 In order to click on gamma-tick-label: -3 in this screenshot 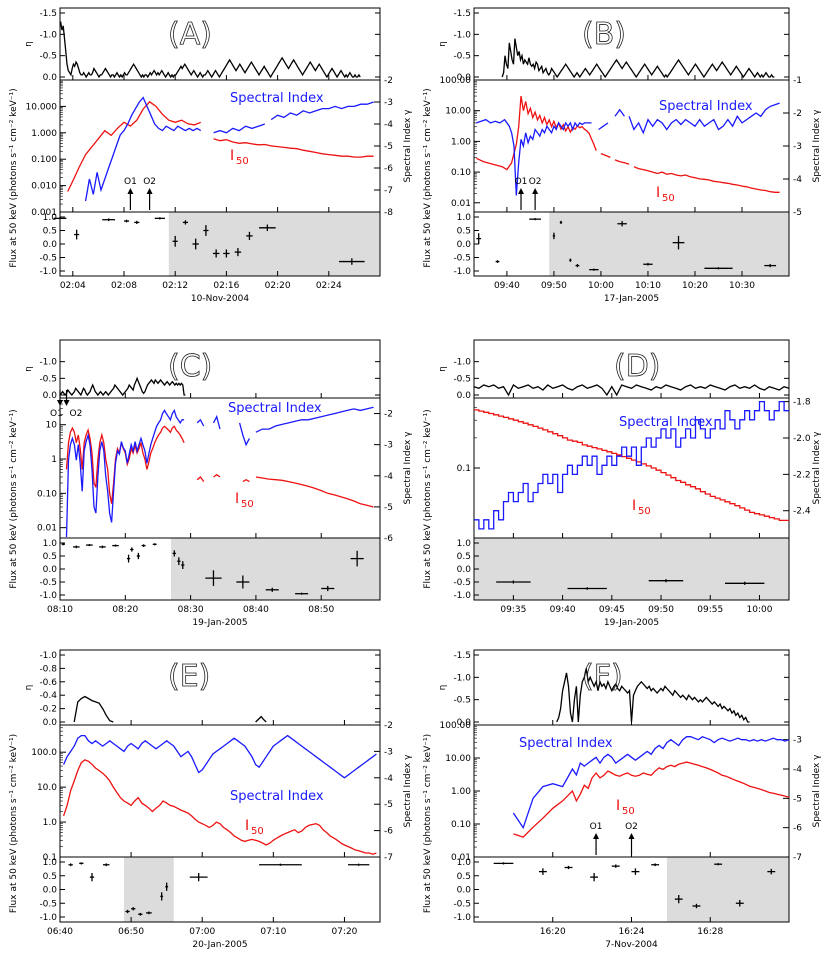, I will do `click(797, 147)`.